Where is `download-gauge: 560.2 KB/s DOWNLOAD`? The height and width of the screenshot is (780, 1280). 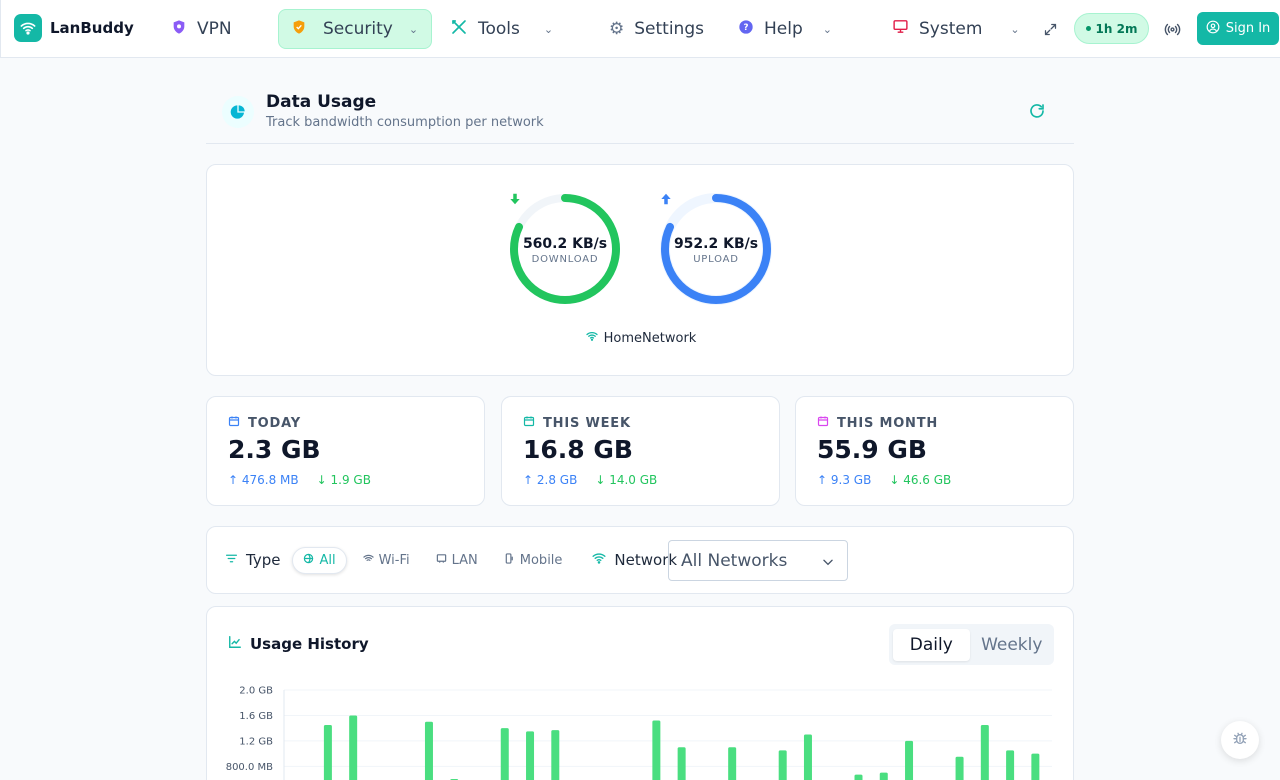
download-gauge: 560.2 KB/s DOWNLOAD is located at coordinates (565, 249).